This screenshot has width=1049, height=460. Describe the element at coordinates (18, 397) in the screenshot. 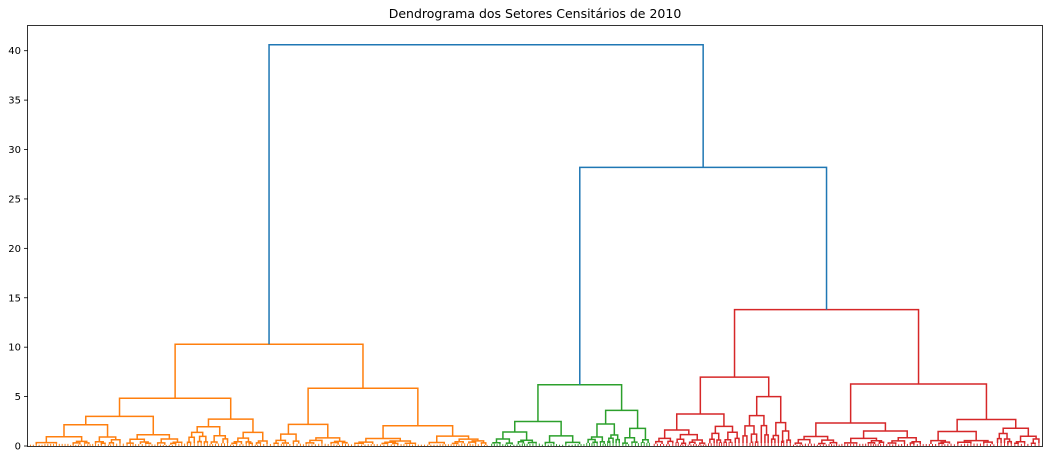

I see `y-tick-label: 5` at that location.